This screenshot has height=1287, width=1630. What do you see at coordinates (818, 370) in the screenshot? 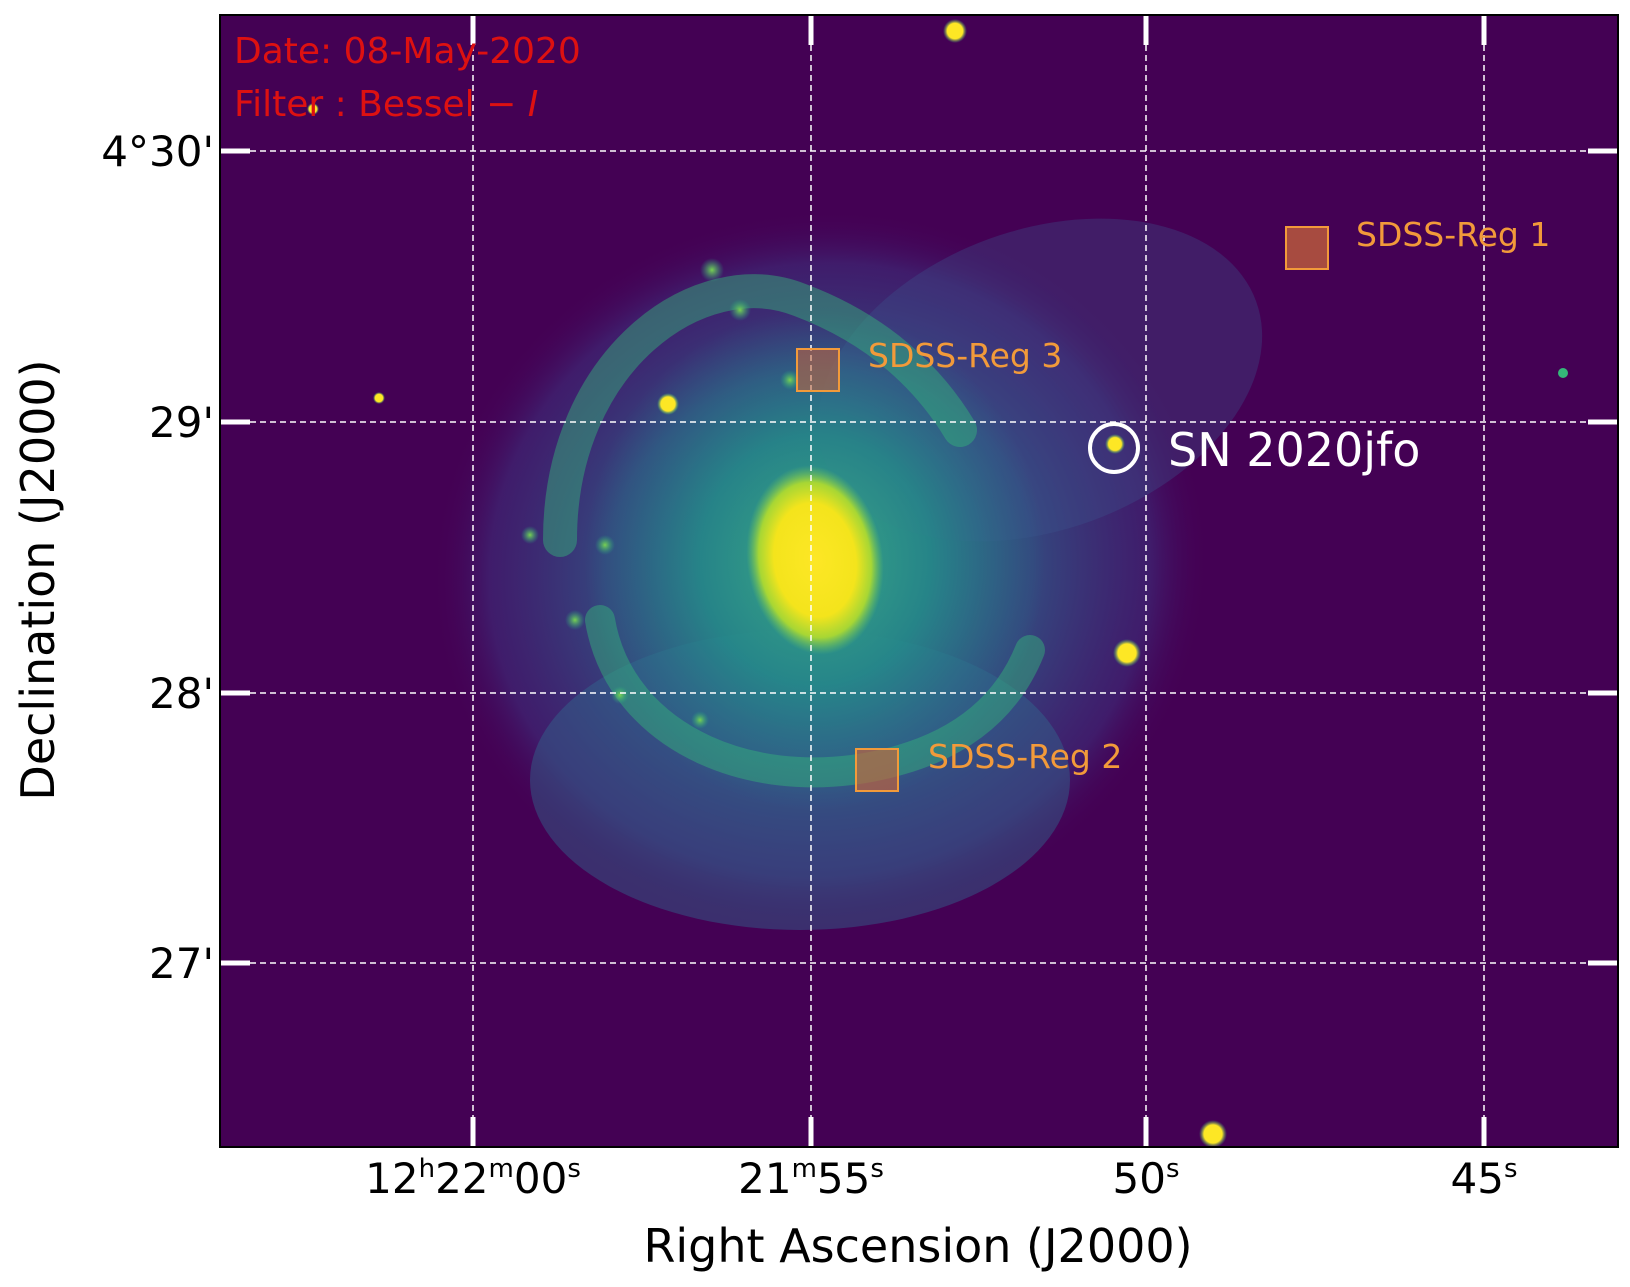
I see `sdss-region-3-box` at bounding box center [818, 370].